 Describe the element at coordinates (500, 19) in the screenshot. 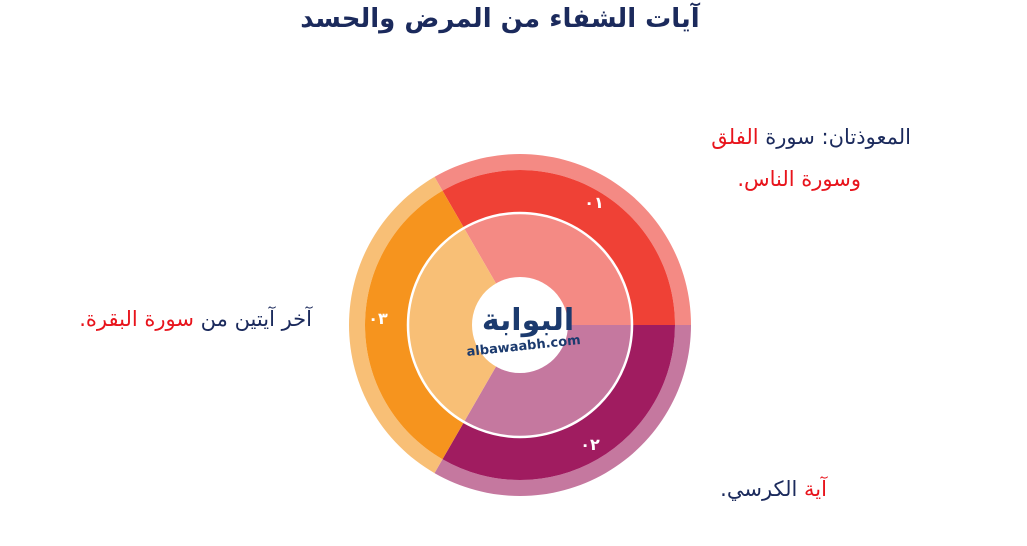

I see `page-title: آيات الشفاء من المرض والحسد` at that location.